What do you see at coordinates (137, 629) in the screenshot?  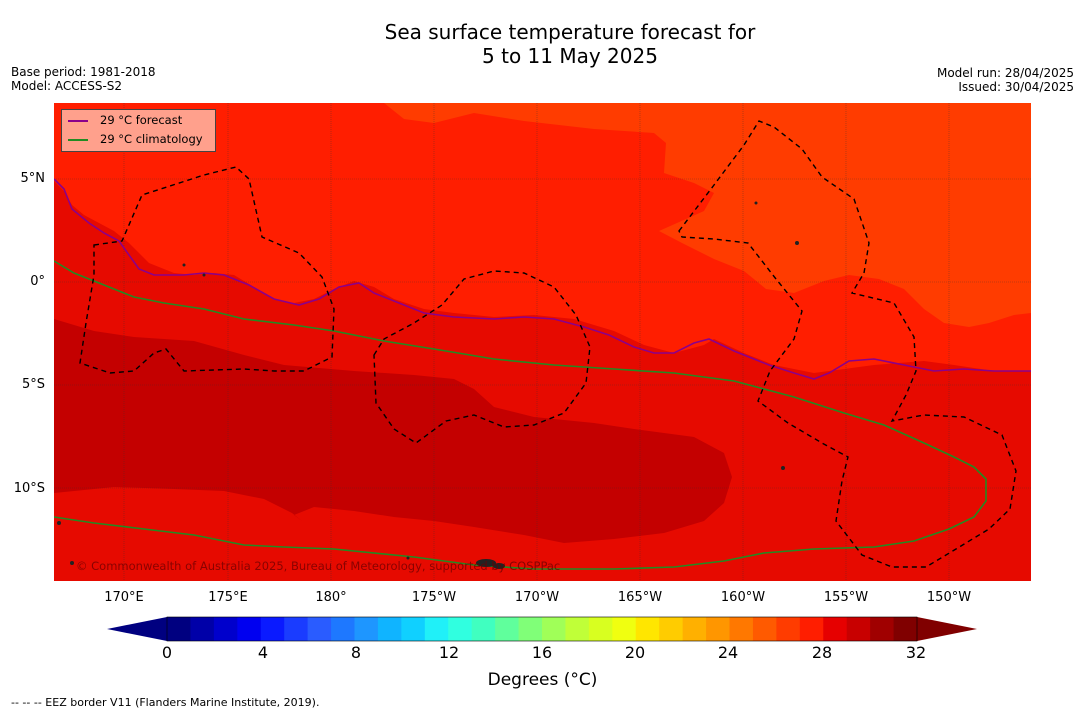 I see `colorbar-low-extend` at bounding box center [137, 629].